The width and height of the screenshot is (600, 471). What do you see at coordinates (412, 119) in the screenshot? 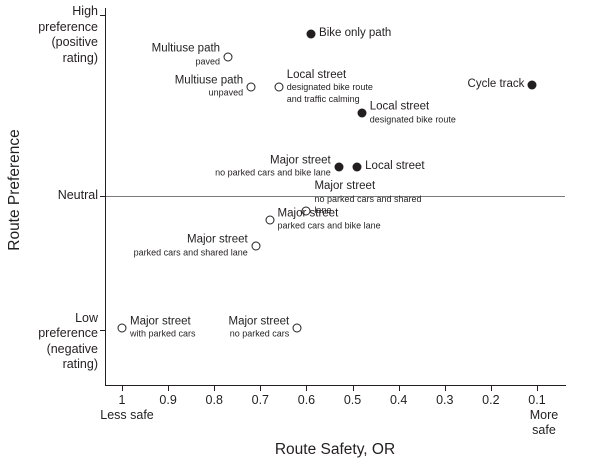
I see `data-point-sublabel: designated bike route` at bounding box center [412, 119].